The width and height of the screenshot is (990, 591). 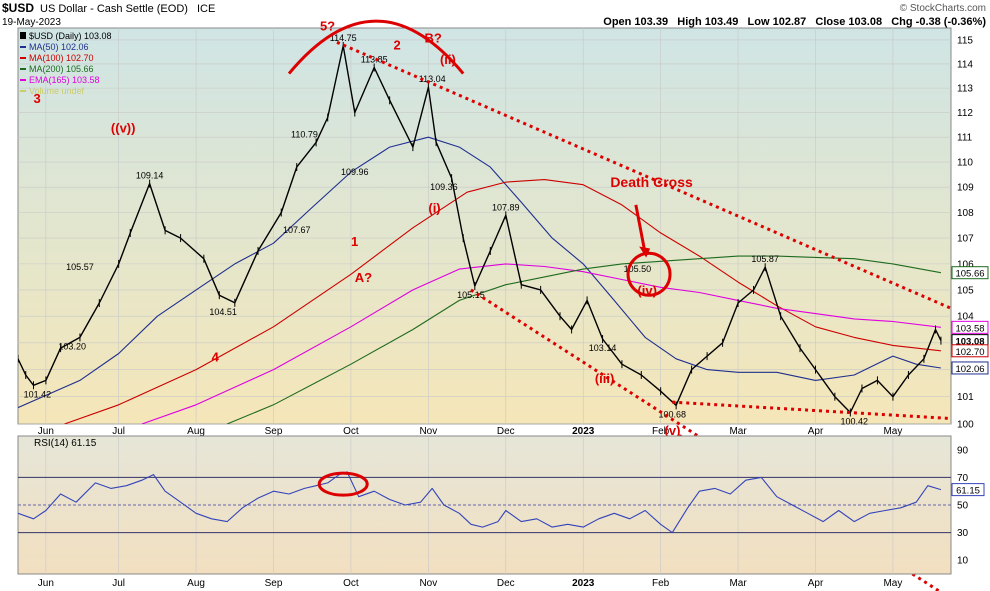 I want to click on legend-entry: MA(100) 102.70, so click(x=61, y=58).